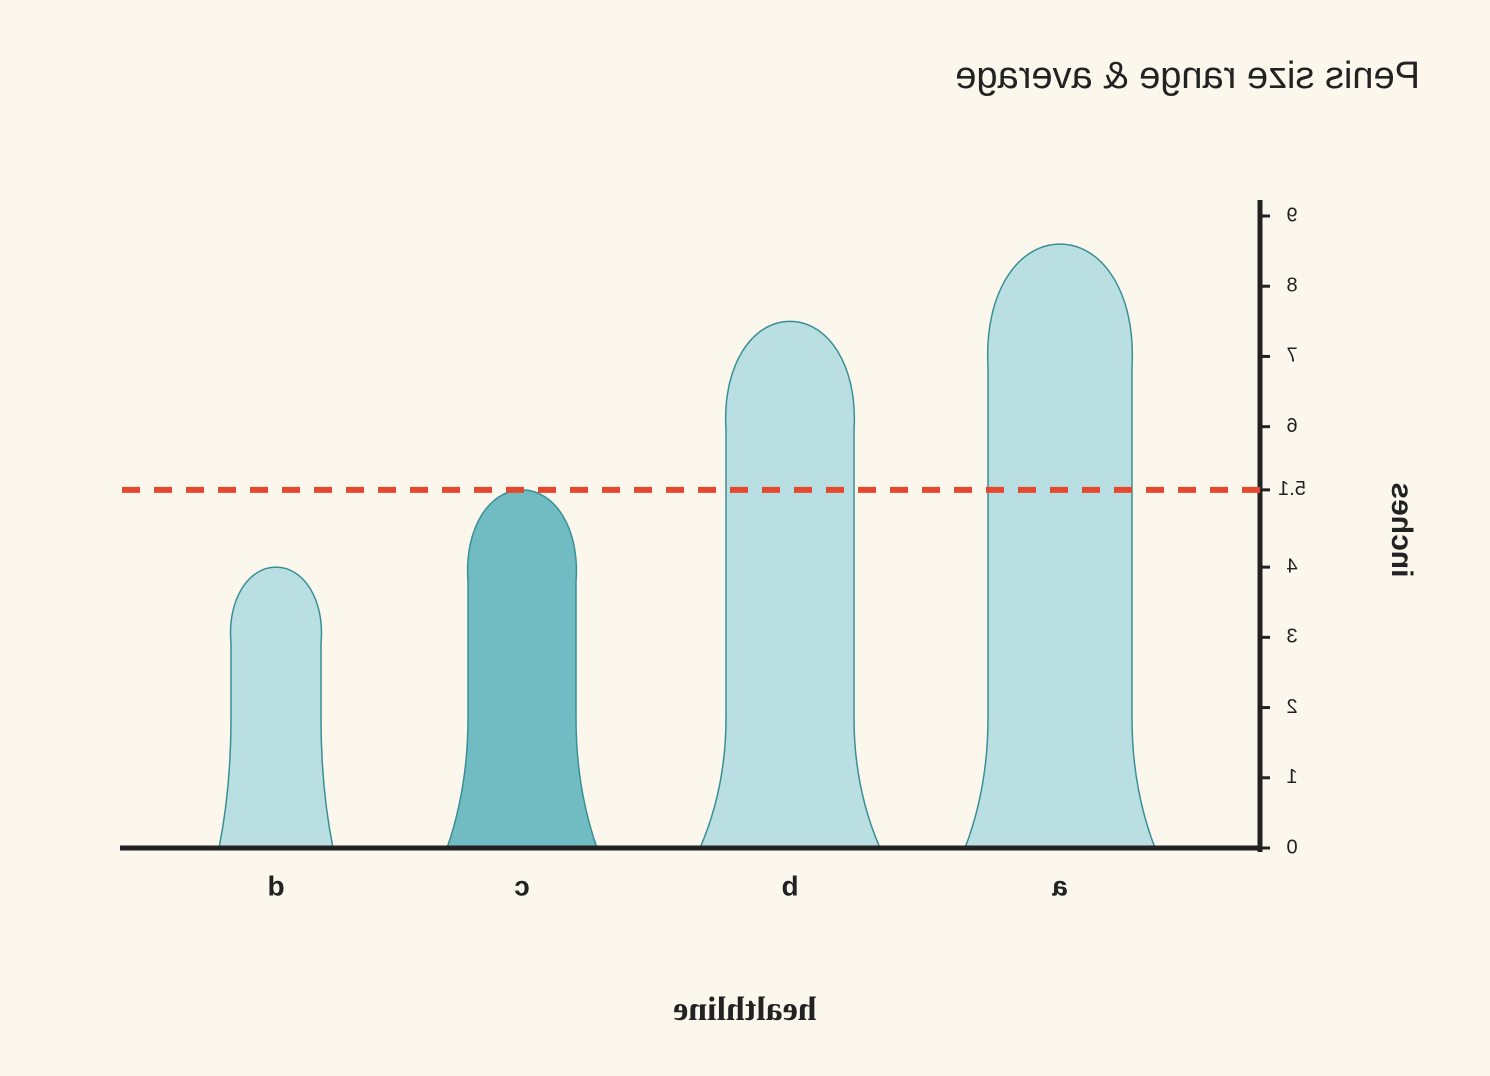 This screenshot has width=1490, height=1076. What do you see at coordinates (1291, 777) in the screenshot?
I see `y-tick-label: 1` at bounding box center [1291, 777].